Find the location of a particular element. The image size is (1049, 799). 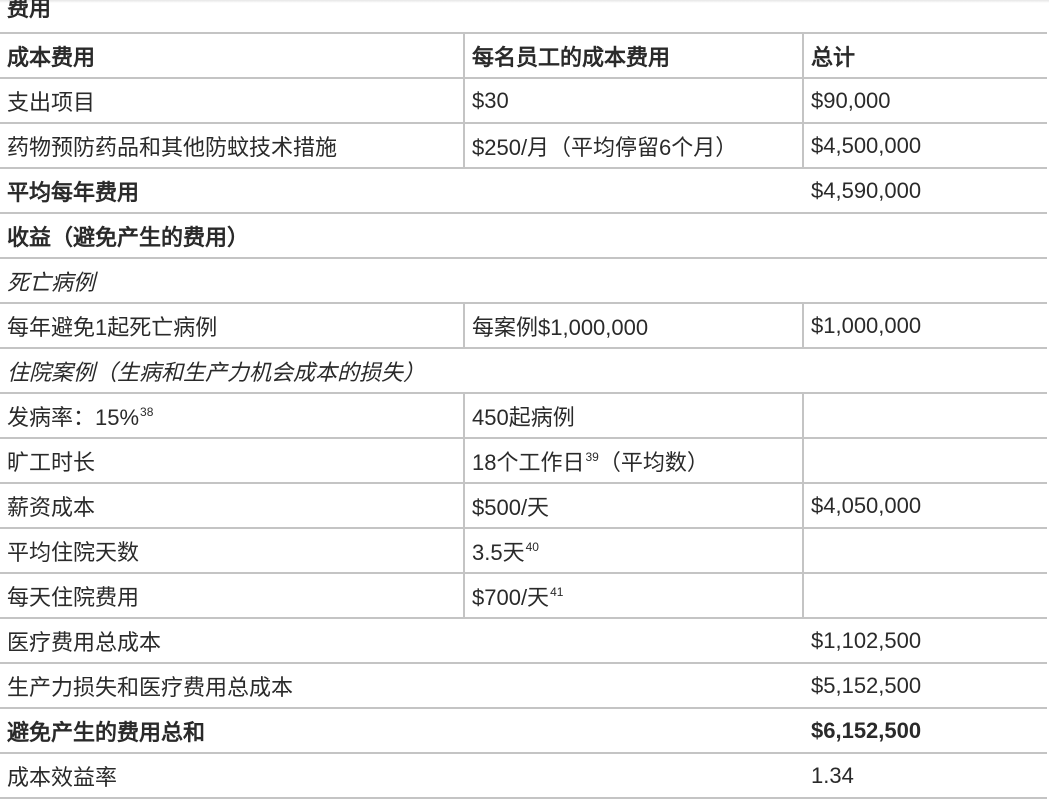

cell-text: $4,050,000 is located at coordinates (866, 505).